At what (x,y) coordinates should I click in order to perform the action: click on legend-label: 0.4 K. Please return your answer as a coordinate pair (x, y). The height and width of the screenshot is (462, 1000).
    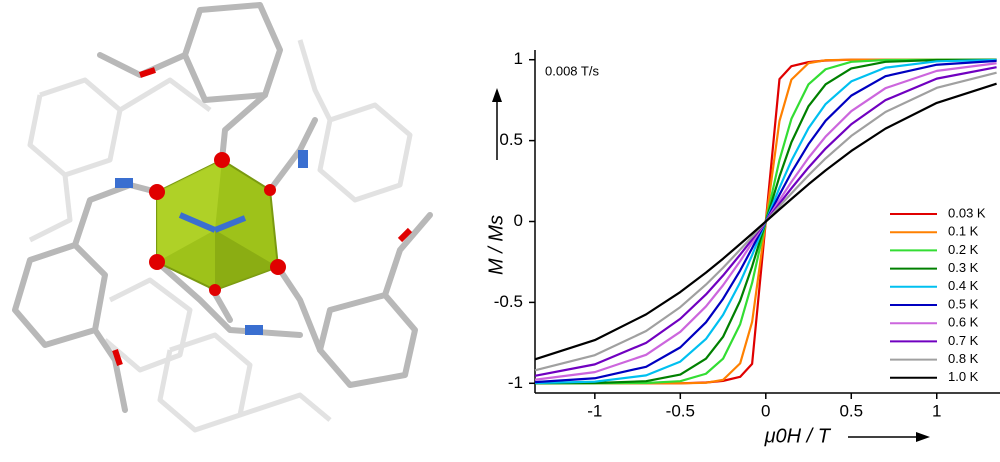
    Looking at the image, I should click on (963, 285).